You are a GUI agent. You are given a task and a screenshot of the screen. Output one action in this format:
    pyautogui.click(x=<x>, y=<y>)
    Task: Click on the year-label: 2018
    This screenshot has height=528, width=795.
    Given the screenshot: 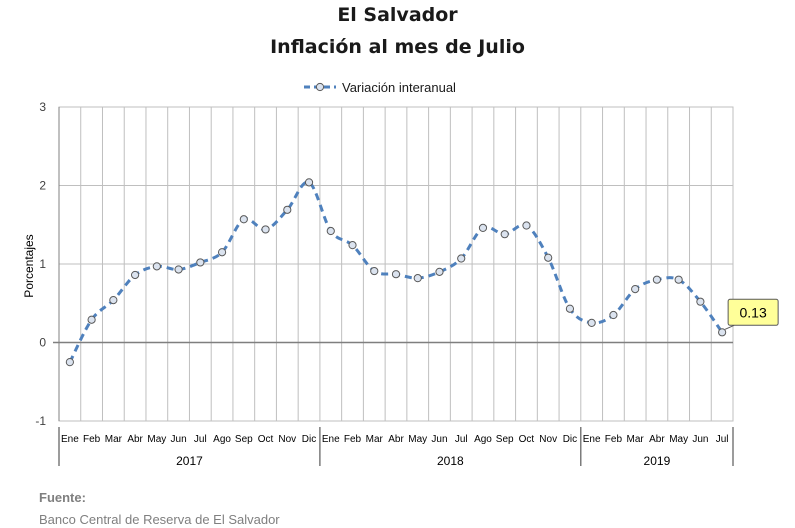 What is the action you would take?
    pyautogui.click(x=450, y=461)
    